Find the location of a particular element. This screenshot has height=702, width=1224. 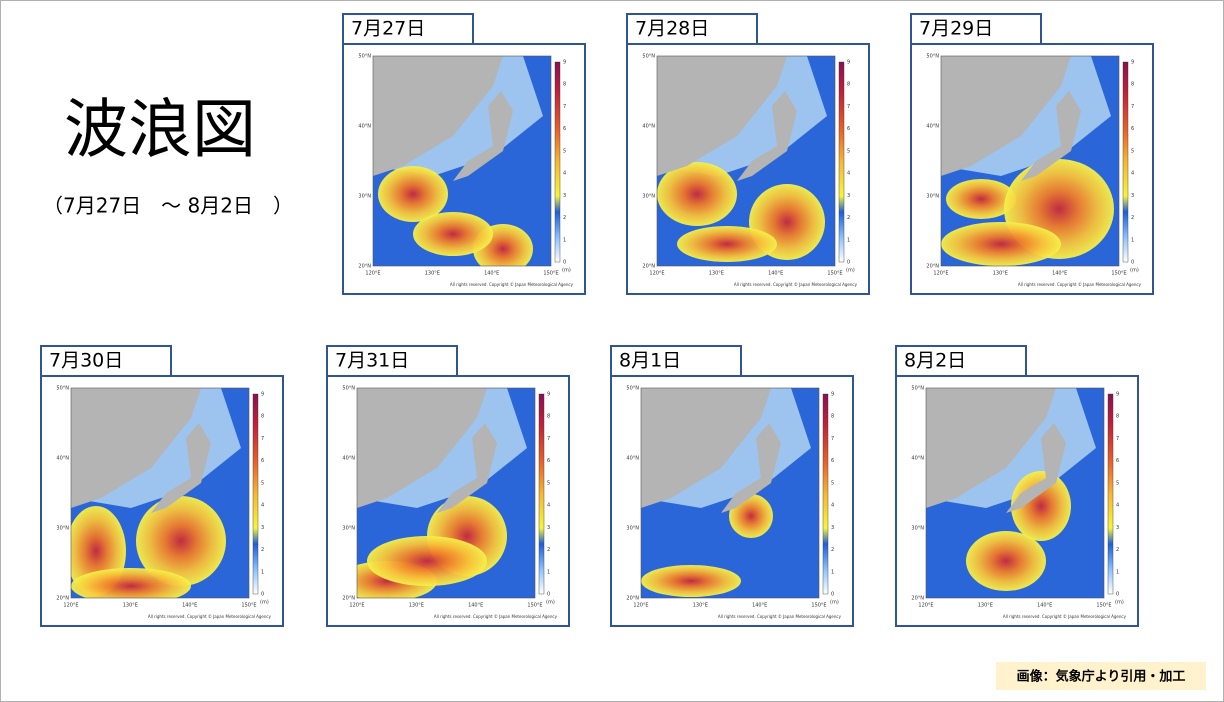

title: 波浪図 is located at coordinates (160, 131).